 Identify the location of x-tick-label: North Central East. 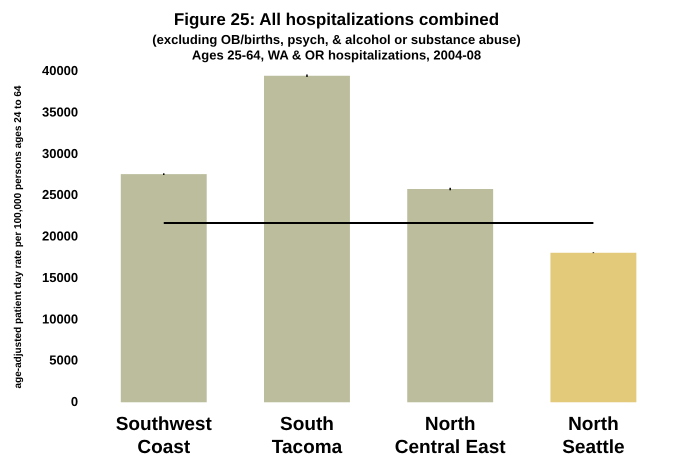
(450, 436).